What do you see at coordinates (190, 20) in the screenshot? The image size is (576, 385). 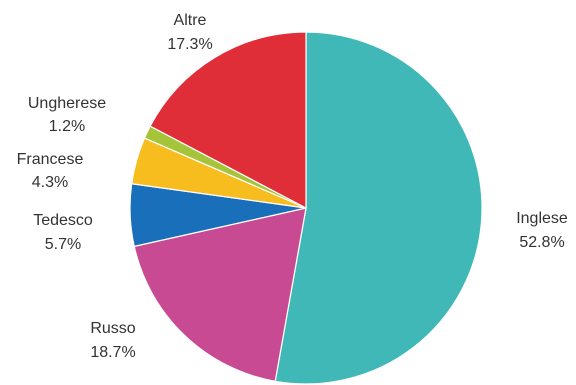 I see `slice-label-name: Altre` at bounding box center [190, 20].